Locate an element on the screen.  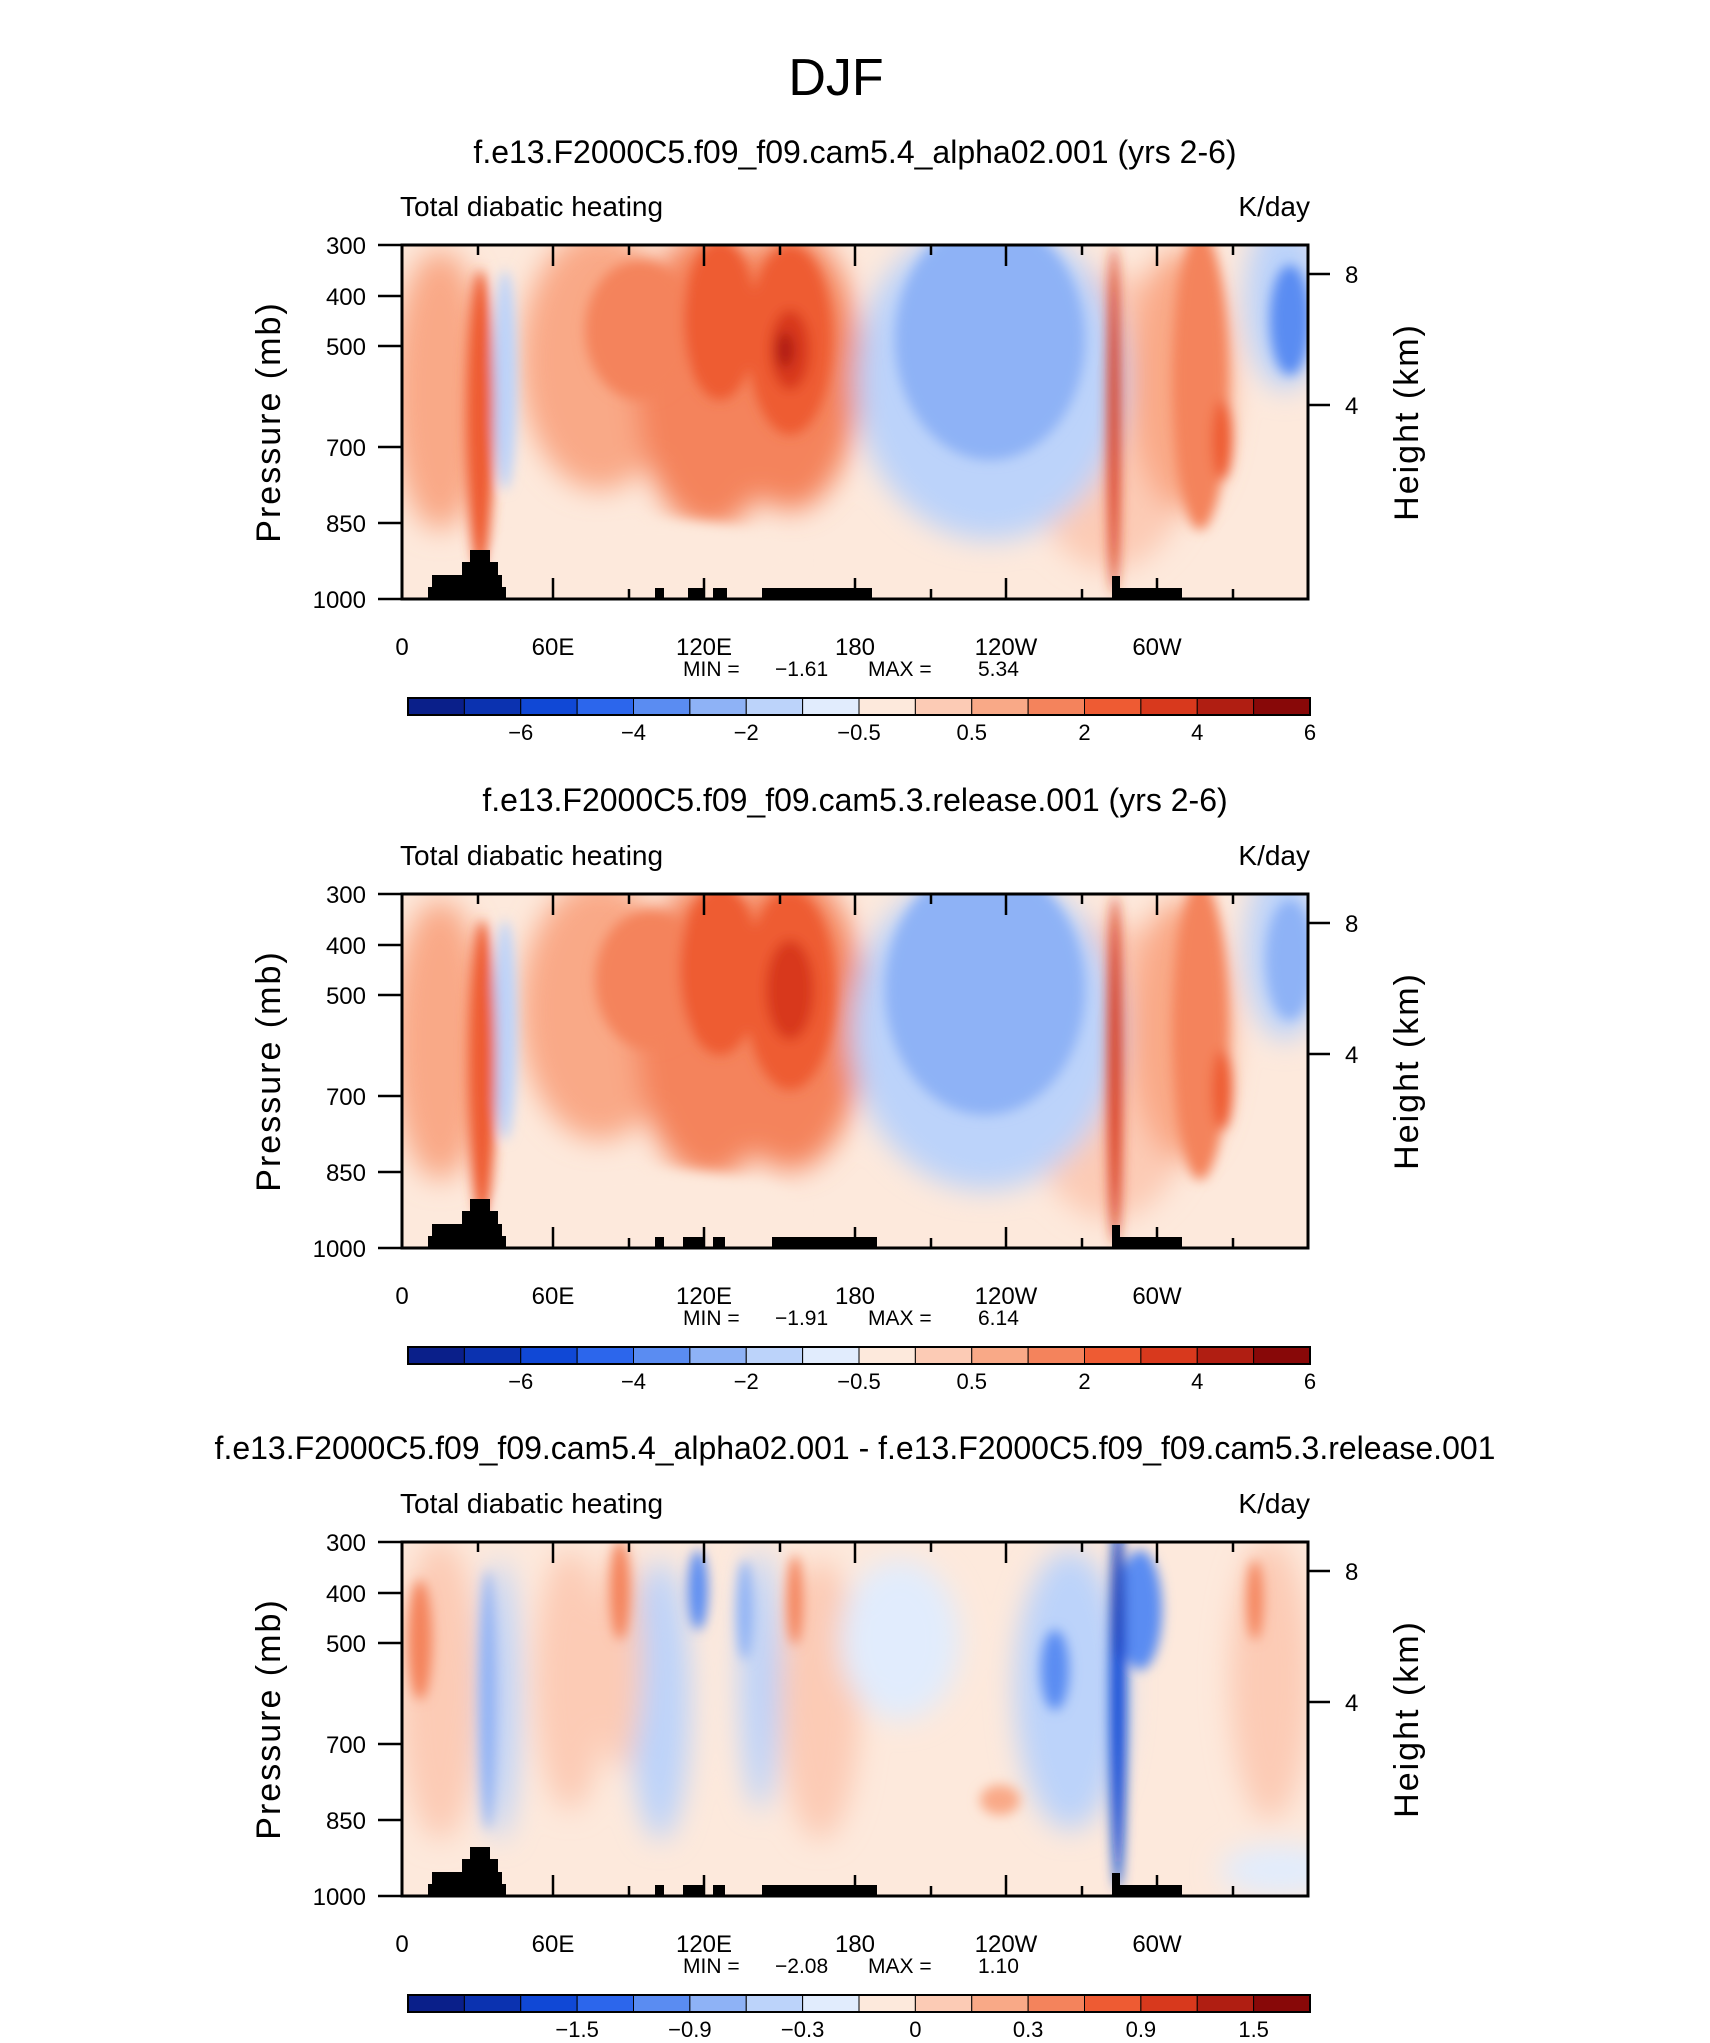
x-tick-label: 120W is located at coordinates (1006, 1944).